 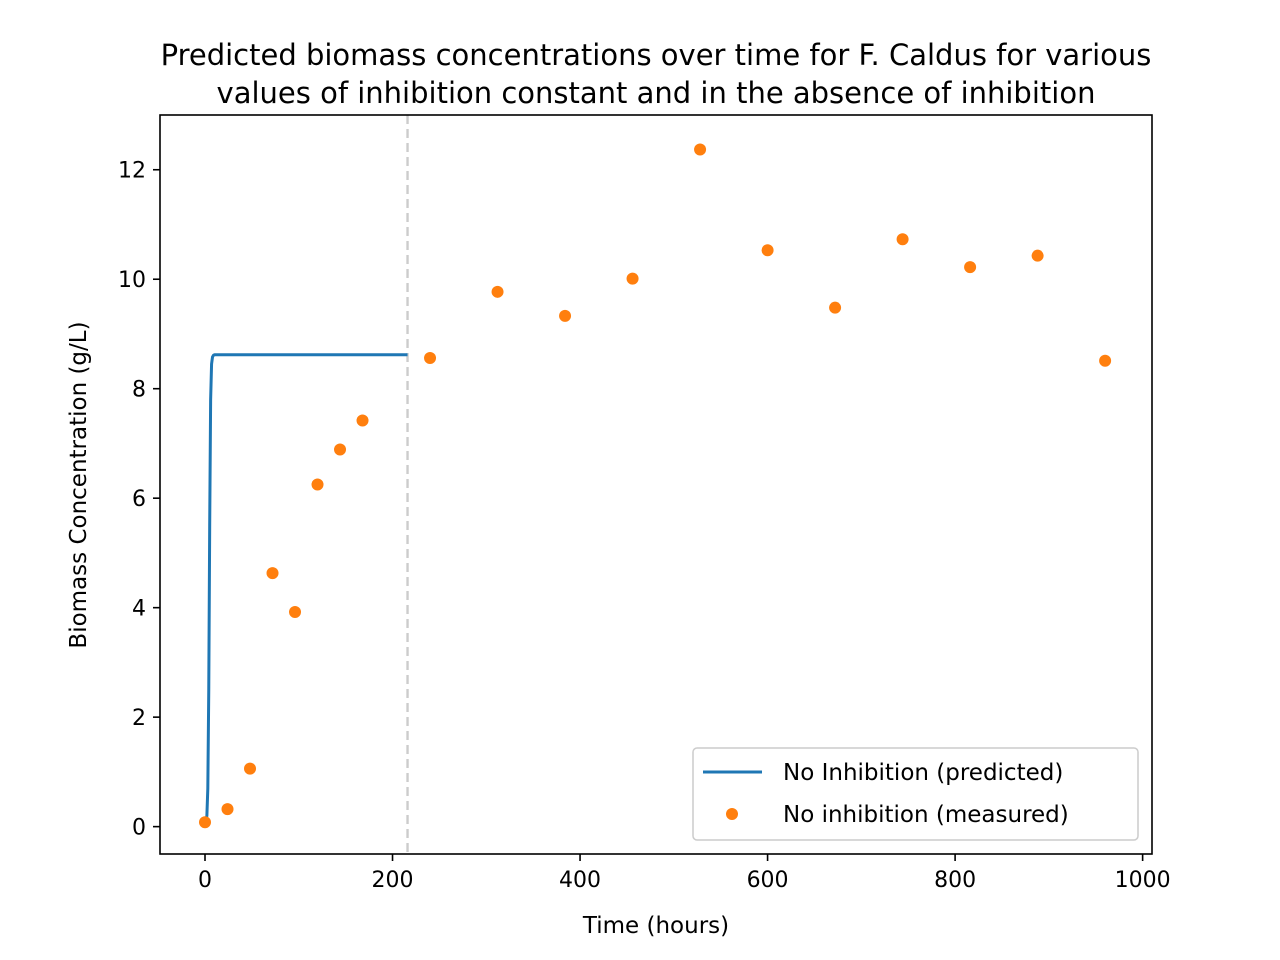 What do you see at coordinates (132, 280) in the screenshot?
I see `y-tick-label: 10` at bounding box center [132, 280].